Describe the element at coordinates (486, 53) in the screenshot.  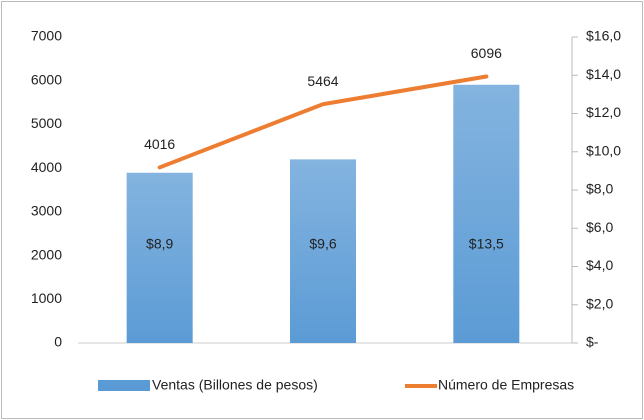
I see `line-value-label: 6096` at that location.